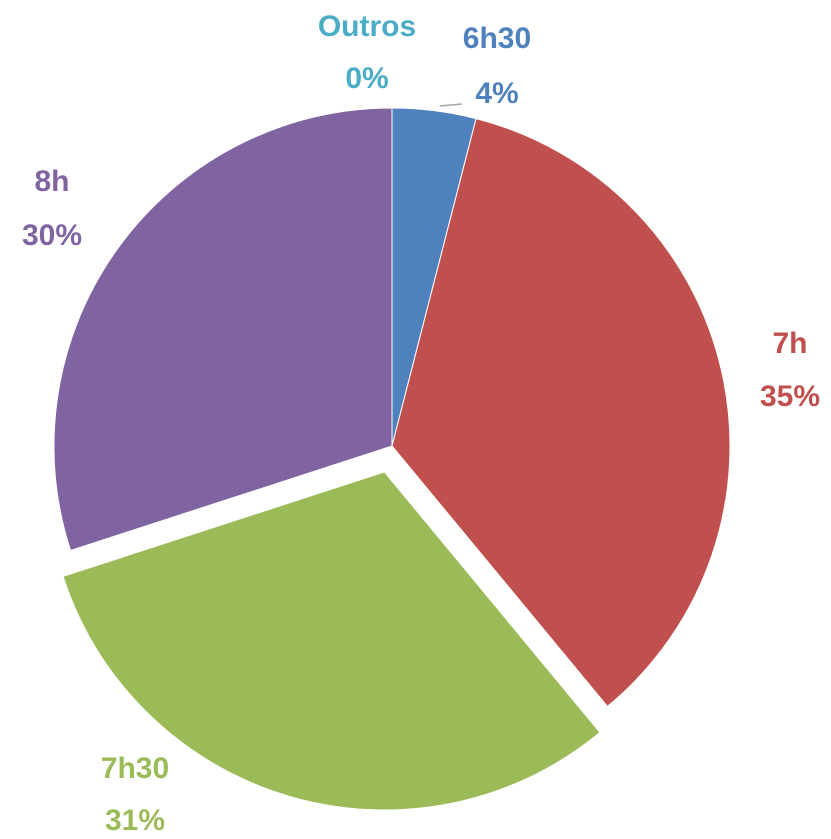 The image size is (831, 839). I want to click on value-label: 4%, so click(496, 93).